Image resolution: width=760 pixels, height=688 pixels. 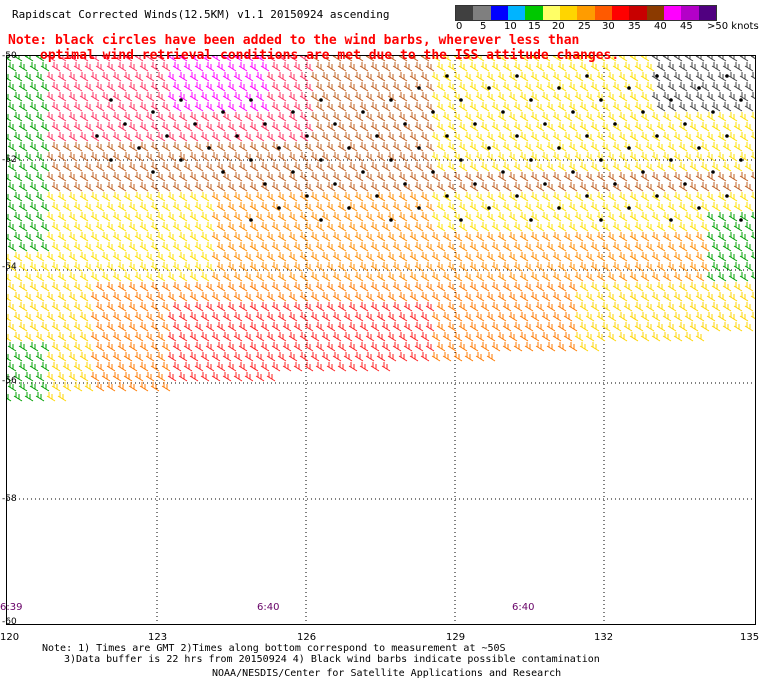 What do you see at coordinates (686, 26) in the screenshot?
I see `legend-label: 45` at bounding box center [686, 26].